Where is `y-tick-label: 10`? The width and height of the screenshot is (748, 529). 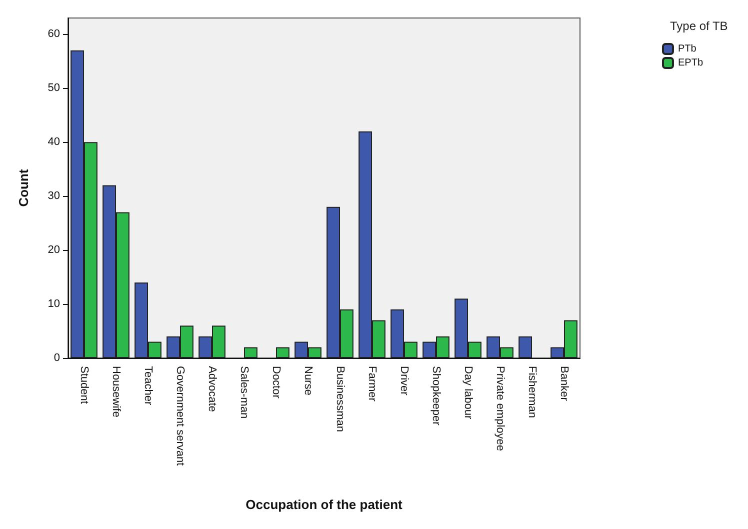 y-tick-label: 10 is located at coordinates (54, 304).